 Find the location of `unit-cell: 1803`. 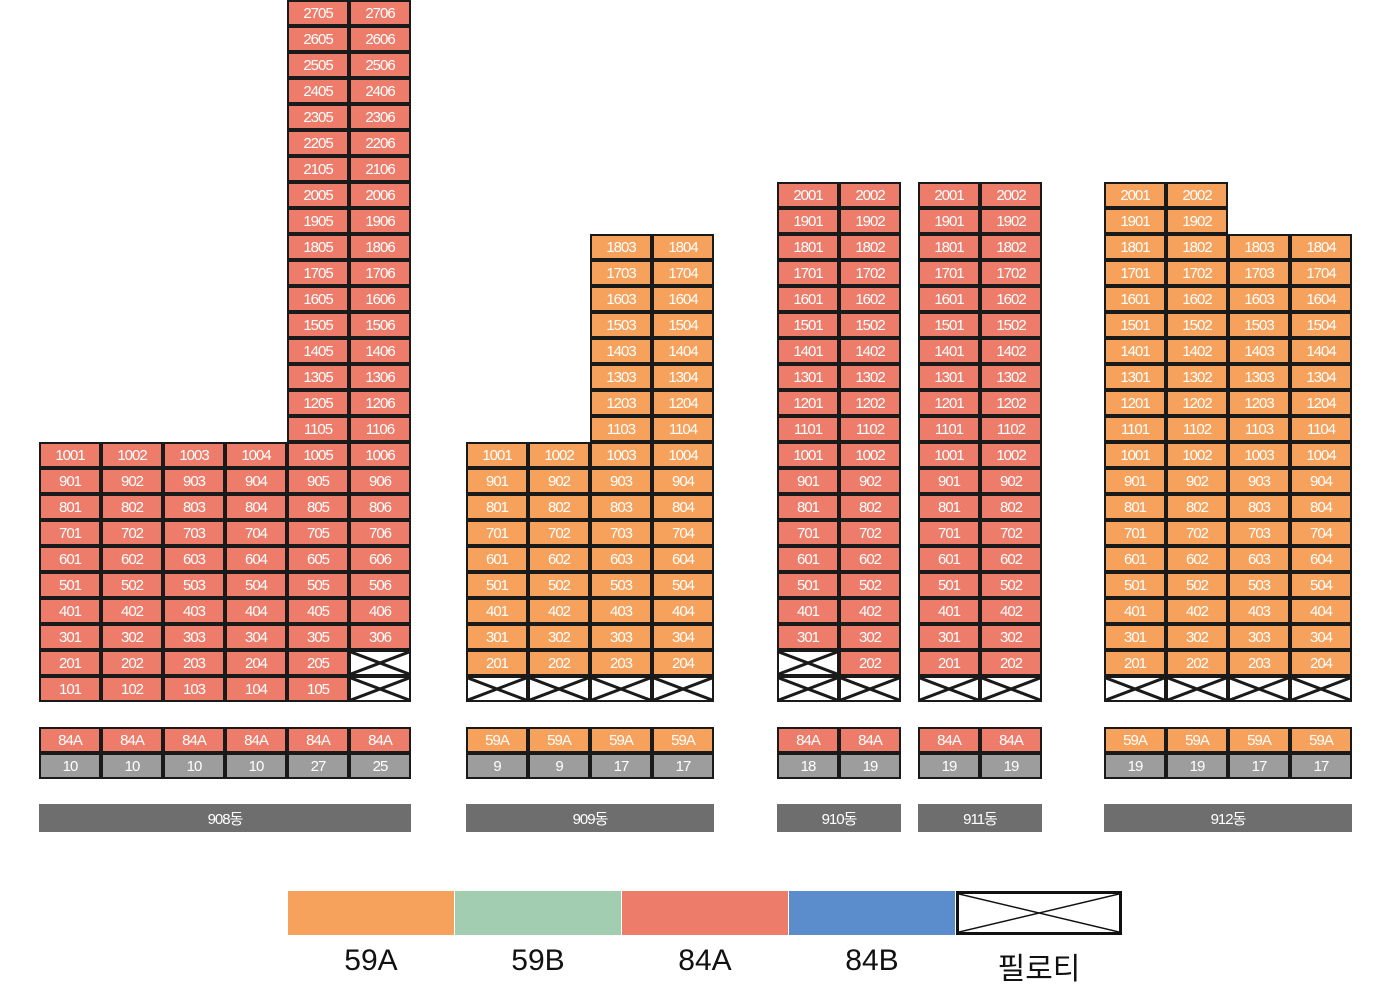

unit-cell: 1803 is located at coordinates (1259, 247).